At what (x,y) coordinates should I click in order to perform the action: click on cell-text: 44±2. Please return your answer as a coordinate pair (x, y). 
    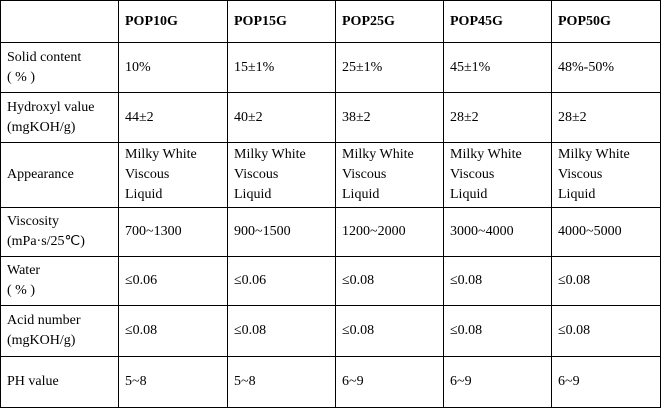
    Looking at the image, I should click on (139, 117).